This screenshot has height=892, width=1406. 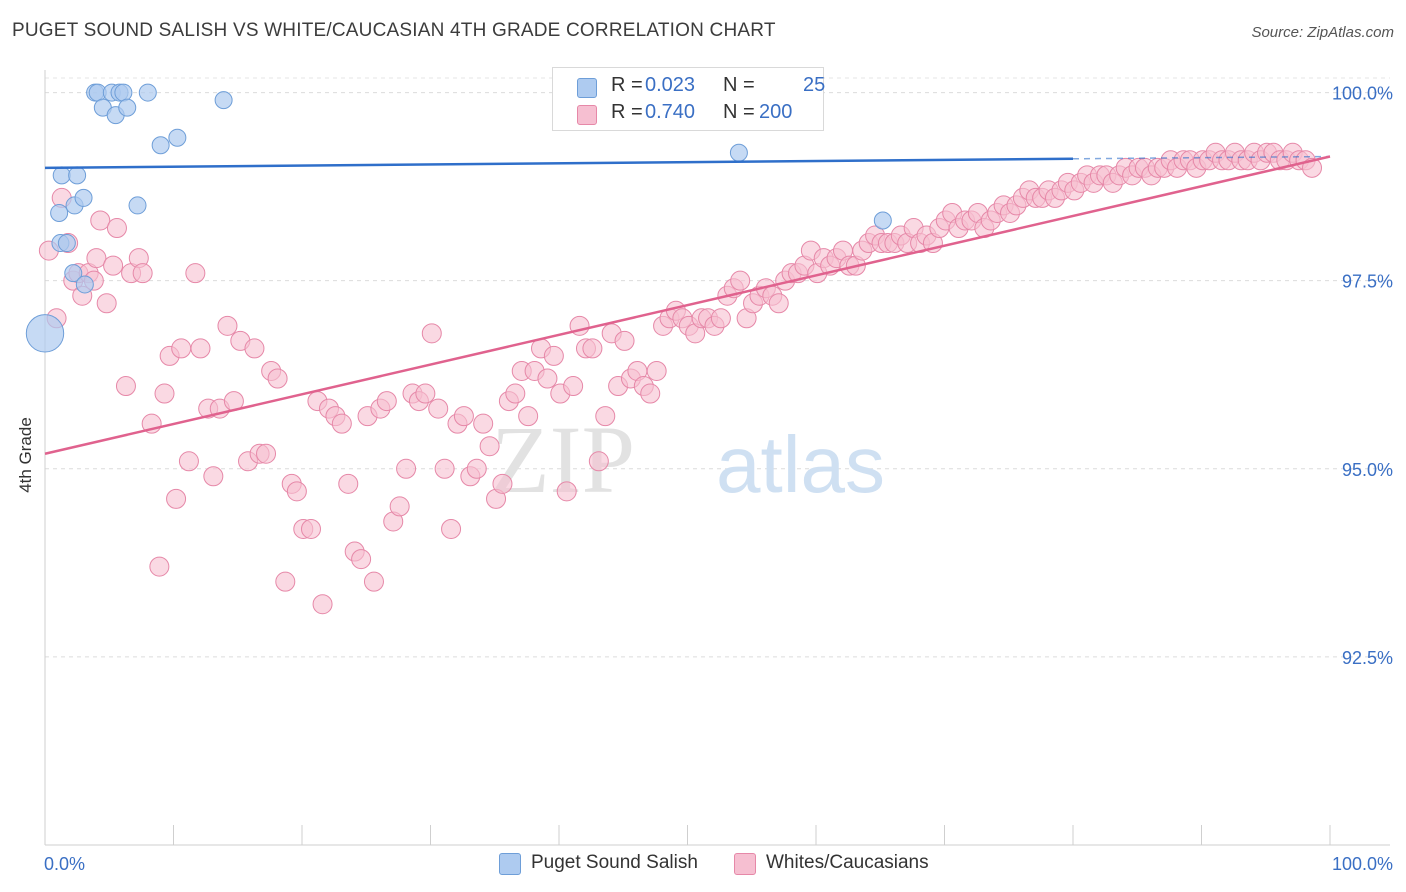 What do you see at coordinates (64, 864) in the screenshot?
I see `x-tick-label: 0.0%` at bounding box center [64, 864].